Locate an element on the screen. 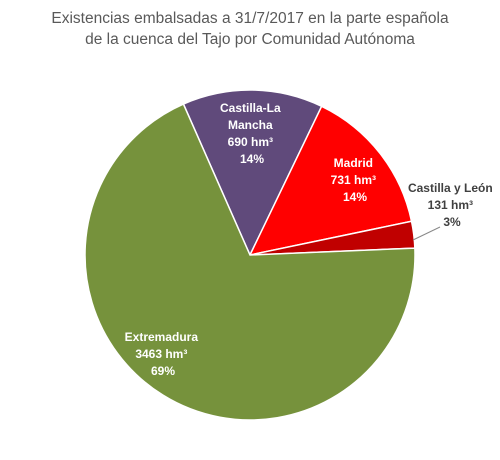 The image size is (500, 460). castilla-y-leon-label: Castilla y León 131 hm³ 3% is located at coordinates (452, 205).